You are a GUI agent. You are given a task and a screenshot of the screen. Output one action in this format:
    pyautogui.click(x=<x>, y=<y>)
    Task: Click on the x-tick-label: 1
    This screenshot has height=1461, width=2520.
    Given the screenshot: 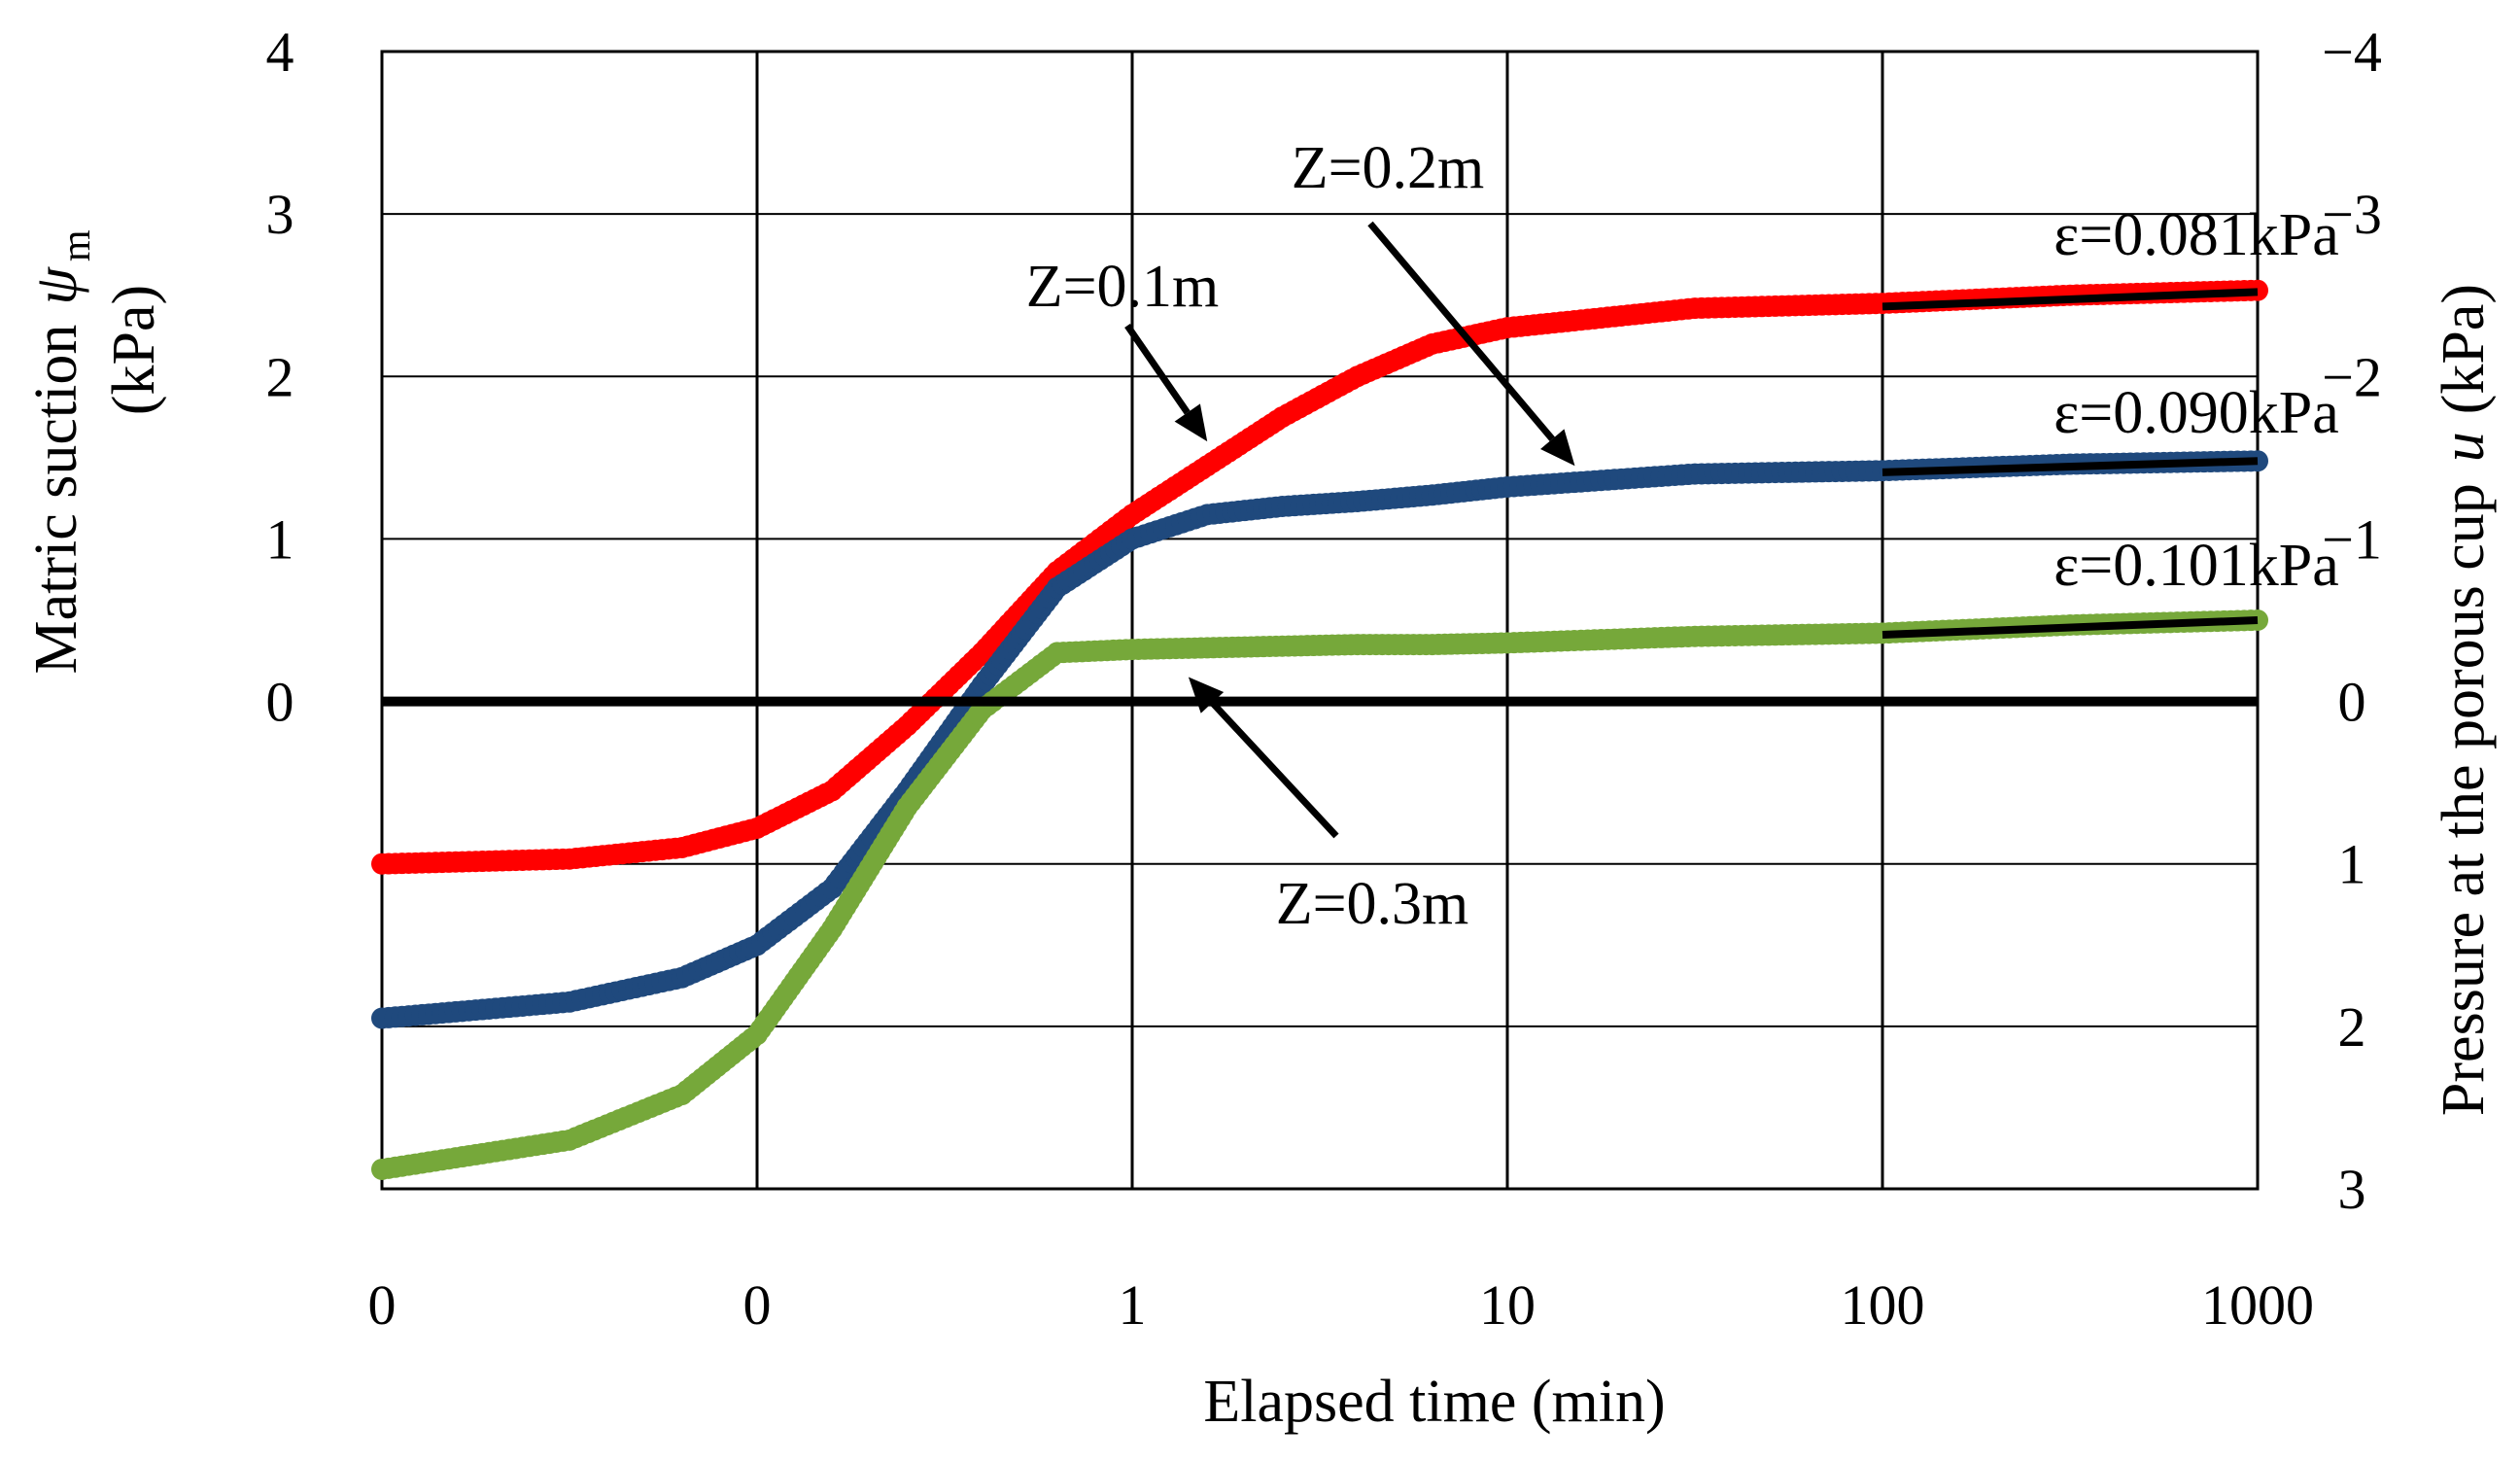 What is the action you would take?
    pyautogui.click(x=1133, y=1305)
    